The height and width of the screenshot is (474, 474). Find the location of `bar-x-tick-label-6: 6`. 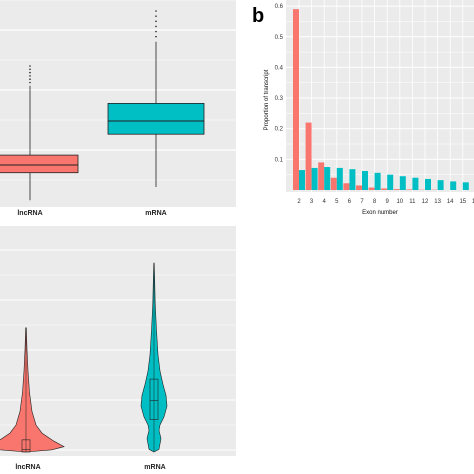

bar-x-tick-label-6: 6 is located at coordinates (350, 202).